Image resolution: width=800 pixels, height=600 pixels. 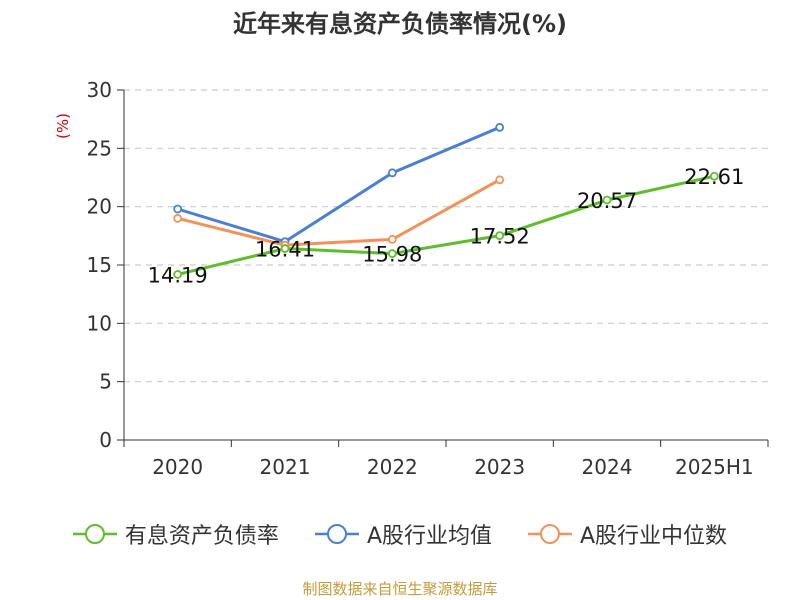 I want to click on x-tick-label: 2025H1, so click(x=714, y=467).